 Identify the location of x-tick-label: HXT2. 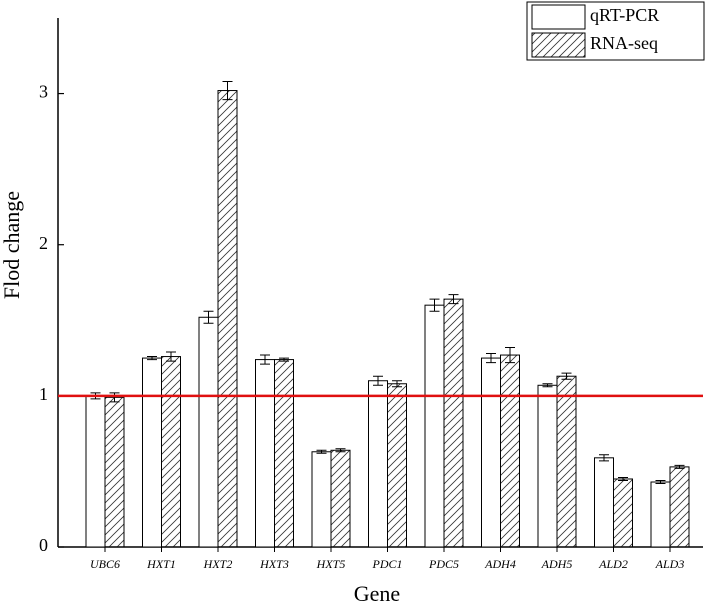
(218, 564).